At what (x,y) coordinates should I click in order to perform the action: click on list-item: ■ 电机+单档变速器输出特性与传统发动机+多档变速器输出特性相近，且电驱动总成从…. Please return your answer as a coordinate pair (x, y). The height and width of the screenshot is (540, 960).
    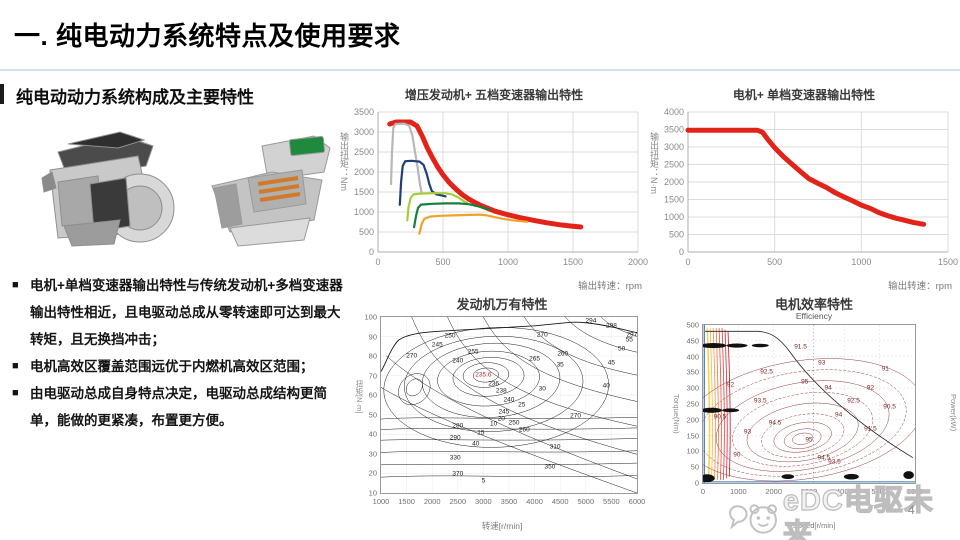
    Looking at the image, I should click on (181, 312).